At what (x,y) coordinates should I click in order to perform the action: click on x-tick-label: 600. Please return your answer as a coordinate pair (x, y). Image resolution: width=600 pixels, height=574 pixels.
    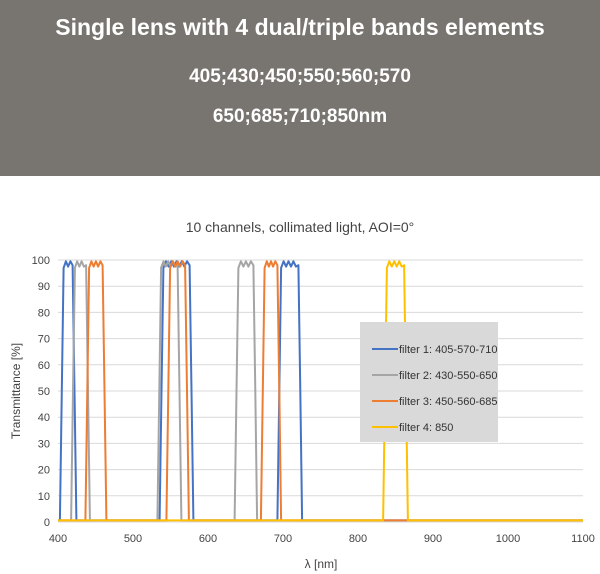
    Looking at the image, I should click on (208, 539).